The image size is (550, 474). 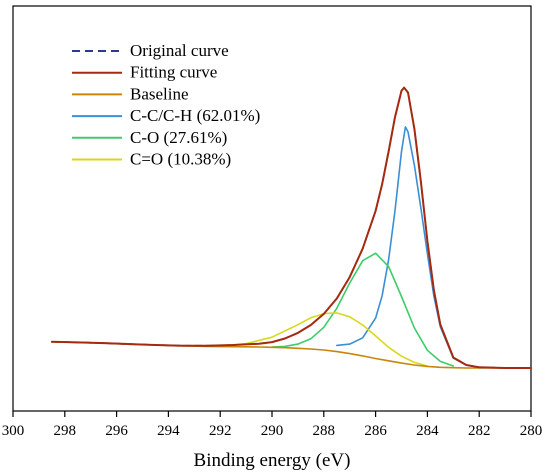 I want to click on legend-label-c-o-27-61: C-O (27.61%), so click(x=178, y=137).